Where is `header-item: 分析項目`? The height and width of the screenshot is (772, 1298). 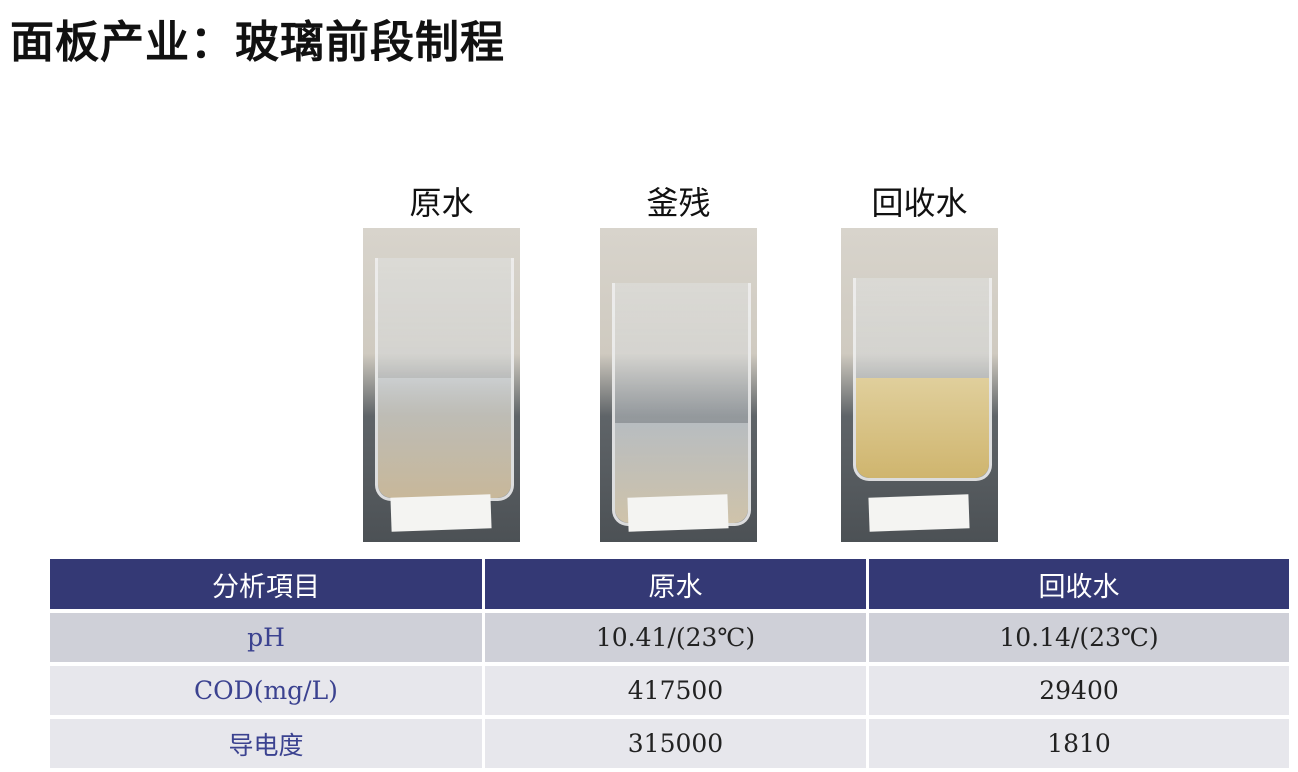
header-item: 分析項目 is located at coordinates (266, 584).